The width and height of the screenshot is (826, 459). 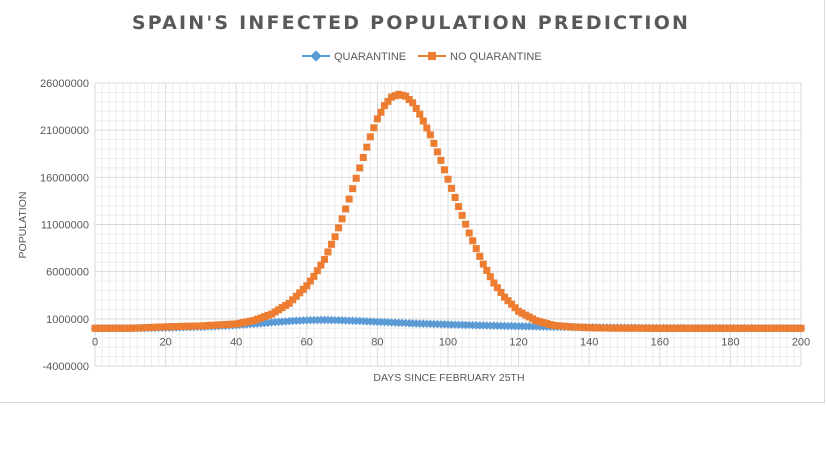 I want to click on x-tick-label: 140, so click(x=589, y=342).